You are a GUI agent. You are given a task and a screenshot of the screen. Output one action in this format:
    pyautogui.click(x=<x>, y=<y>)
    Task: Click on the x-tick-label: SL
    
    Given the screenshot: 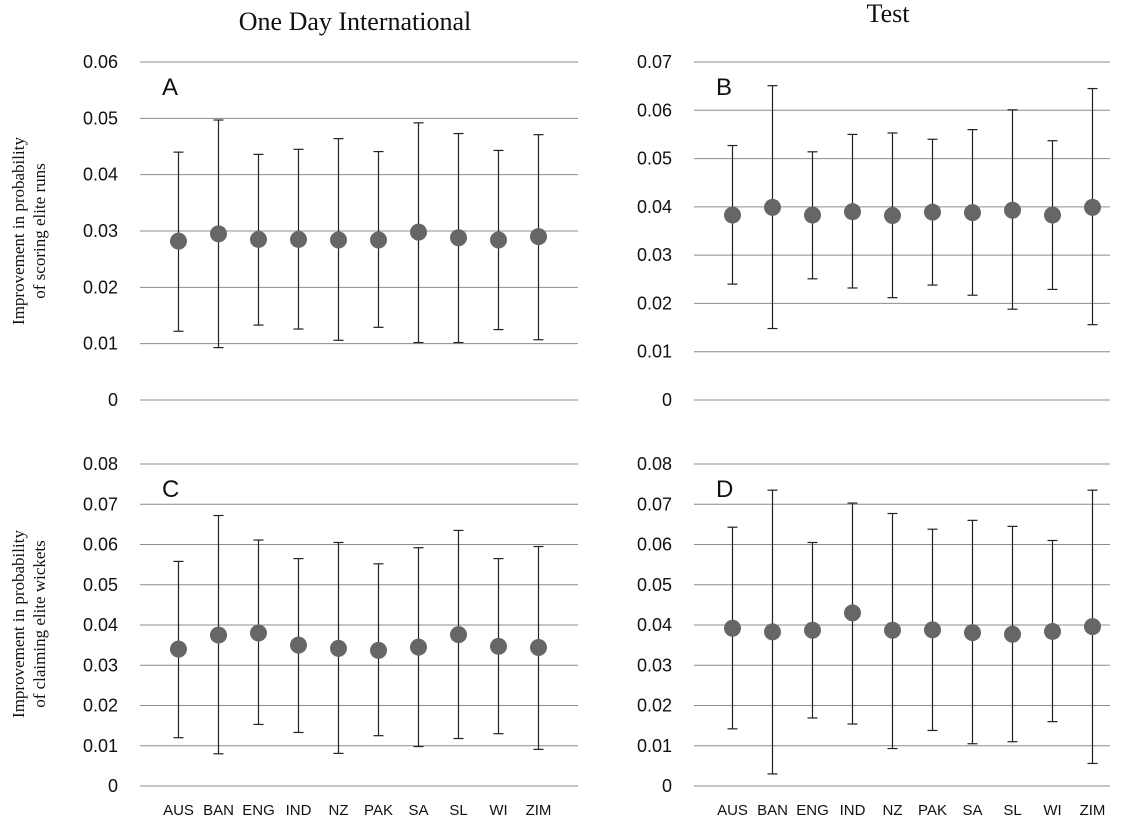 What is the action you would take?
    pyautogui.click(x=458, y=810)
    